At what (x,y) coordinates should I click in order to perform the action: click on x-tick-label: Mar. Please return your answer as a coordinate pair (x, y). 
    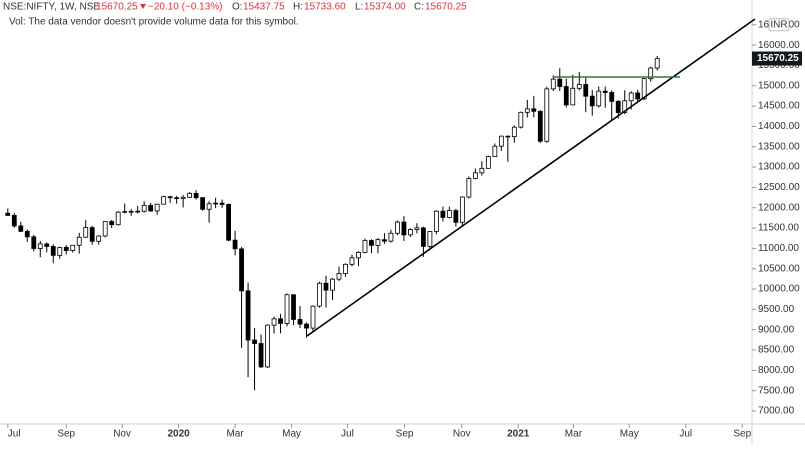
    Looking at the image, I should click on (235, 434).